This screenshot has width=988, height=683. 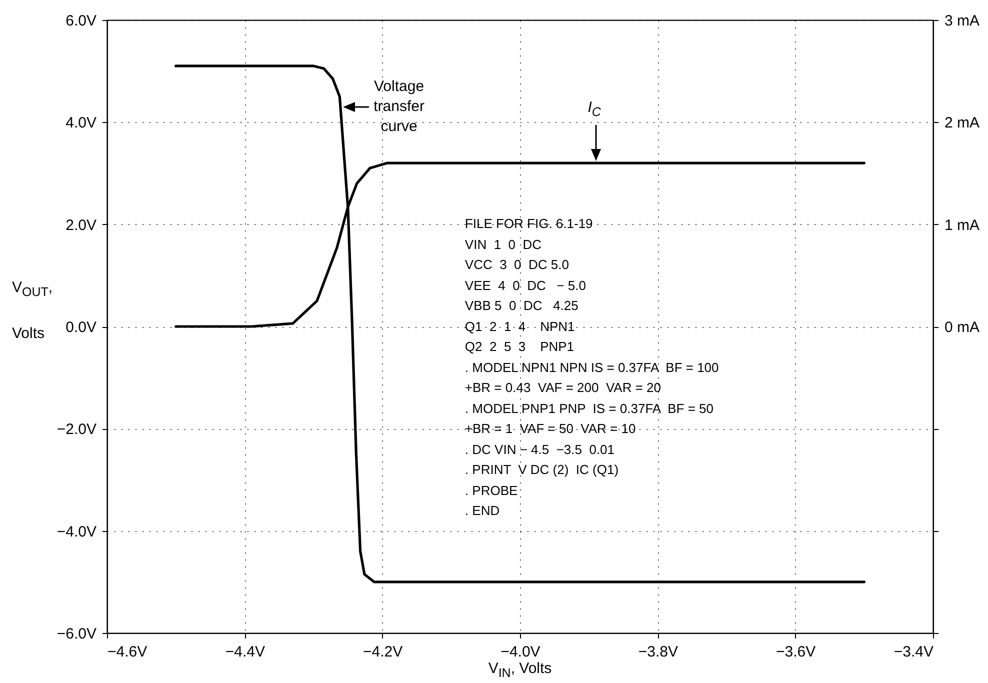 I want to click on x-tick-label: −3.8V, so click(x=658, y=652).